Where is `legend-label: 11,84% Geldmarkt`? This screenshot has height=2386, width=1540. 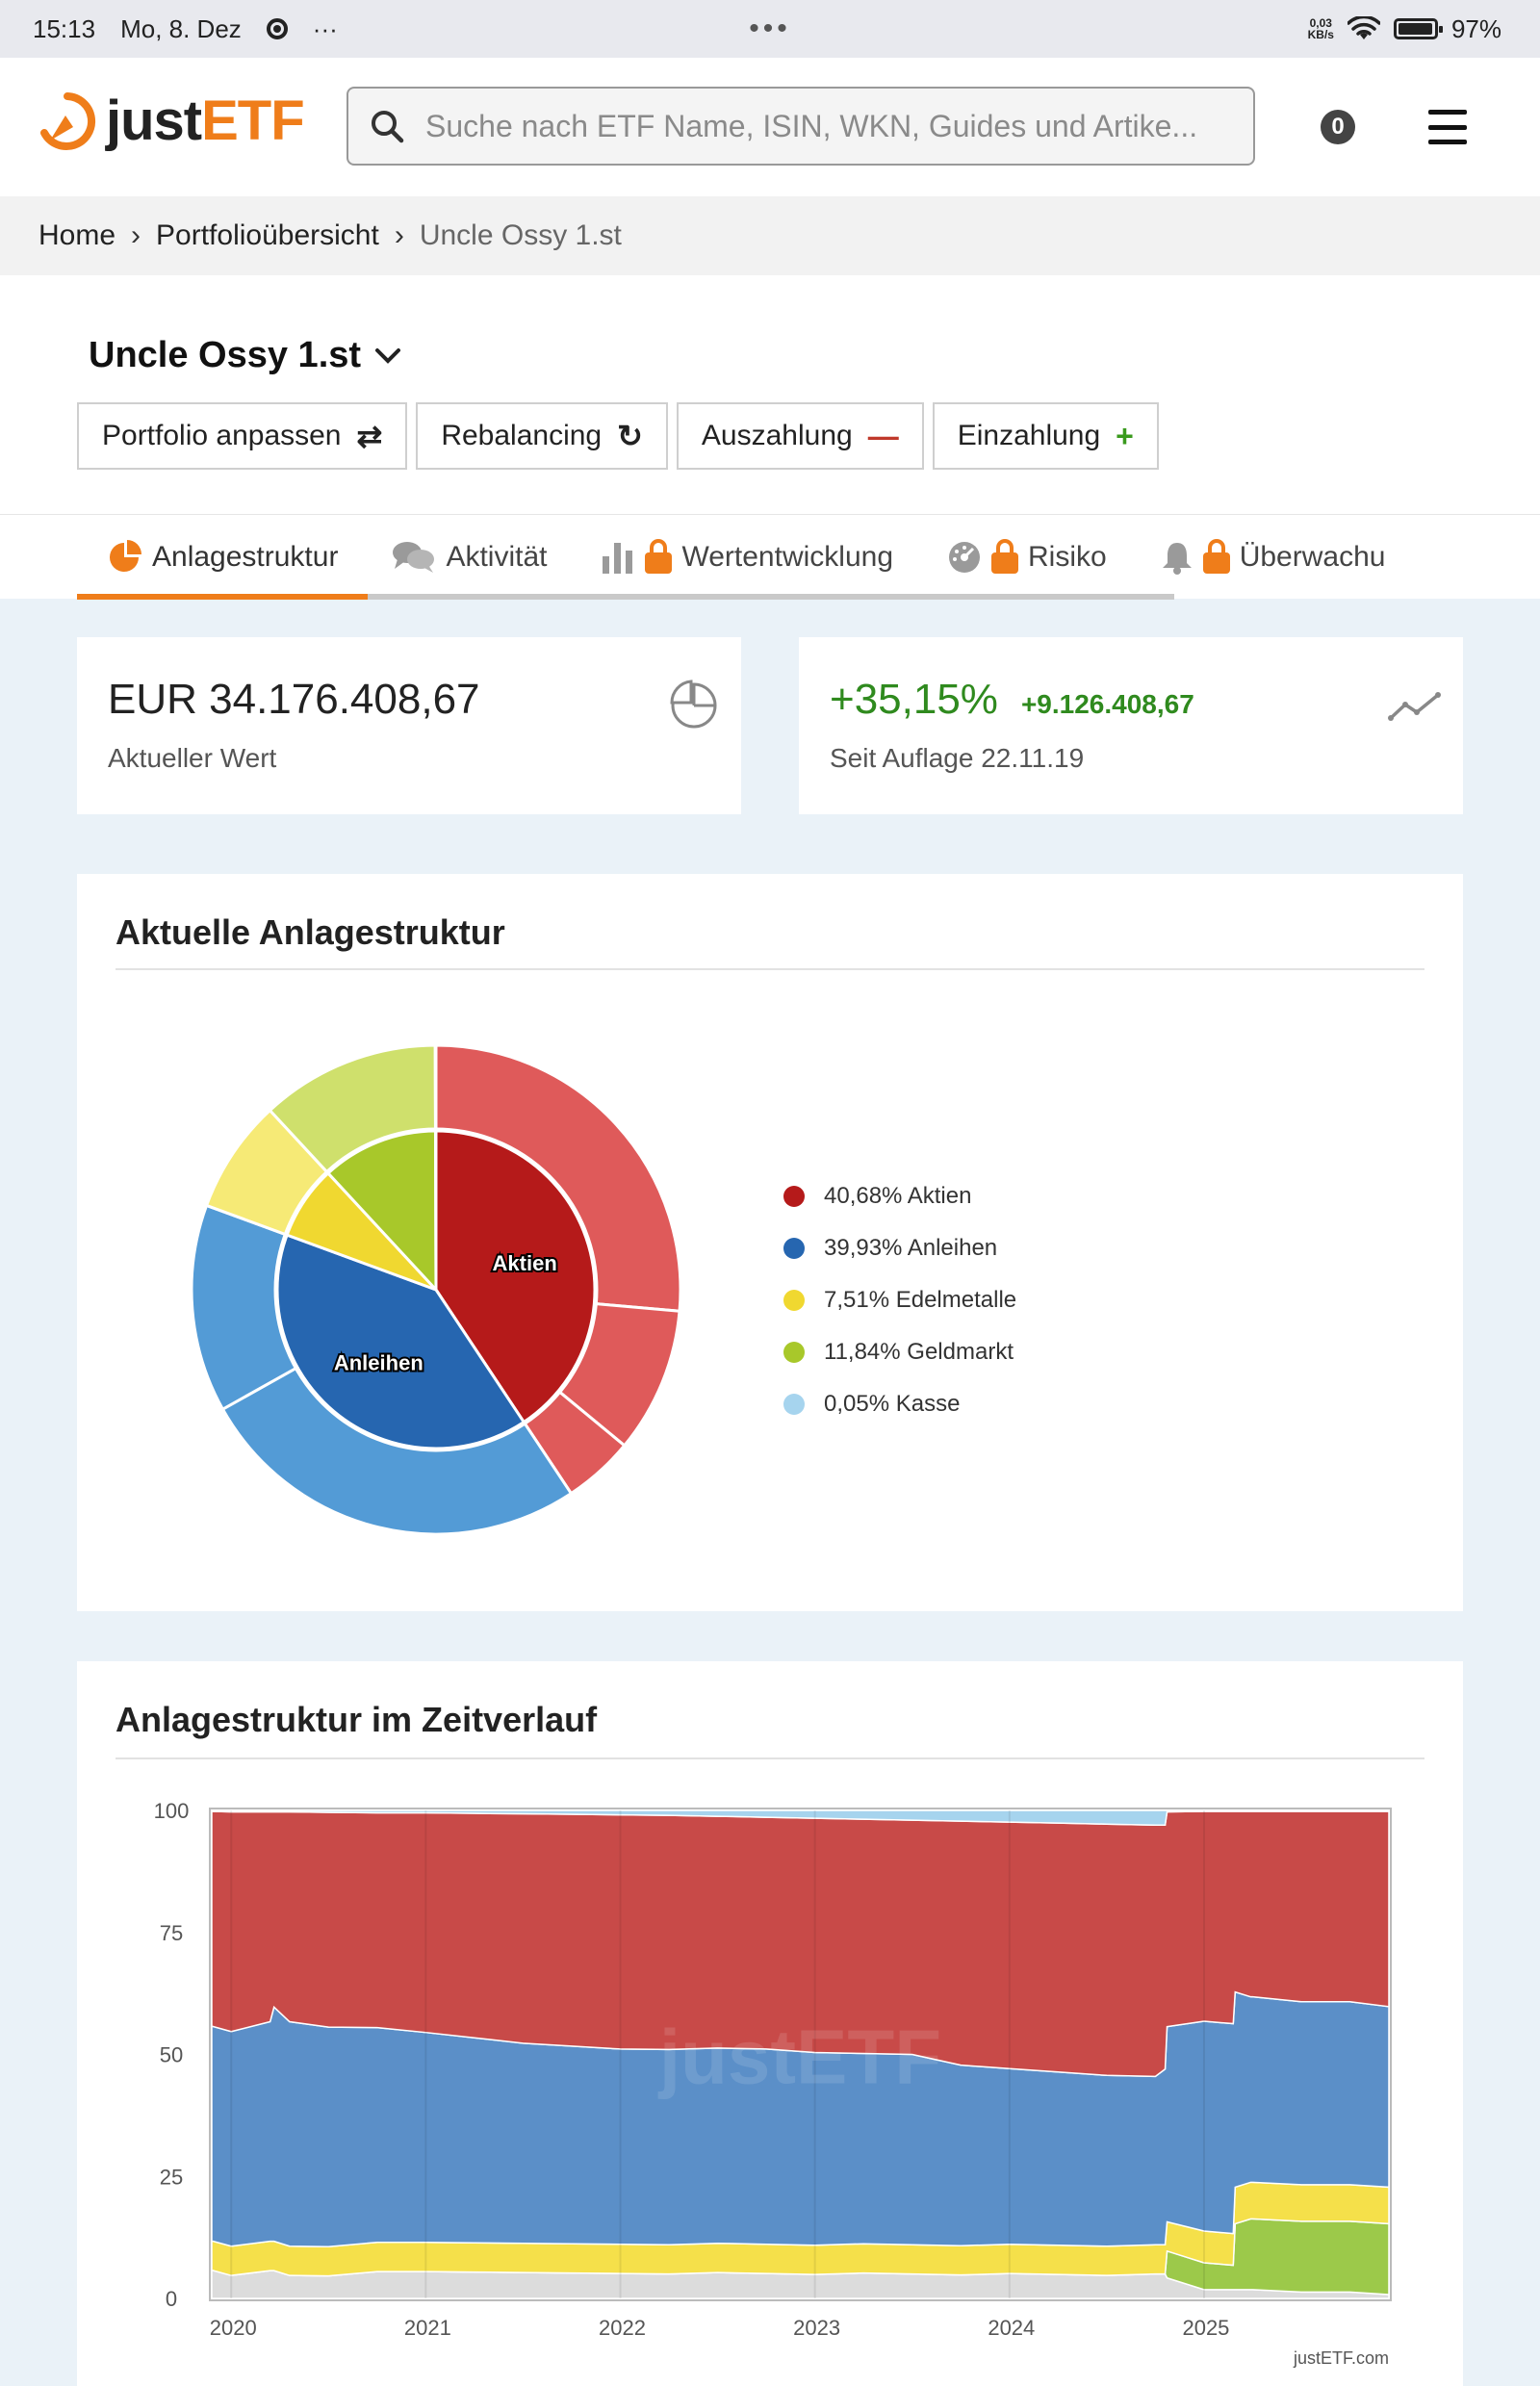
legend-label: 11,84% Geldmarkt is located at coordinates (919, 1352).